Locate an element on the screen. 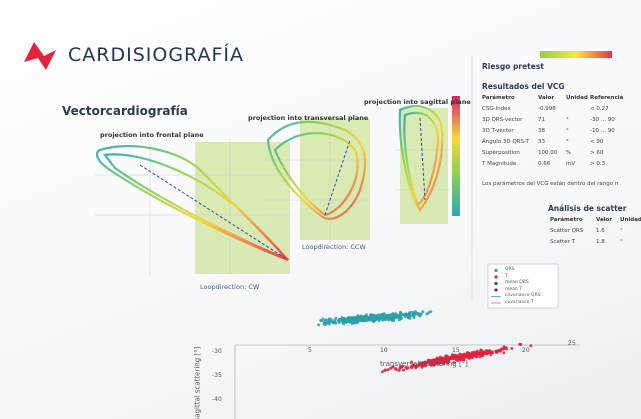 The width and height of the screenshot is (641, 419). table-cell: mV is located at coordinates (571, 164).